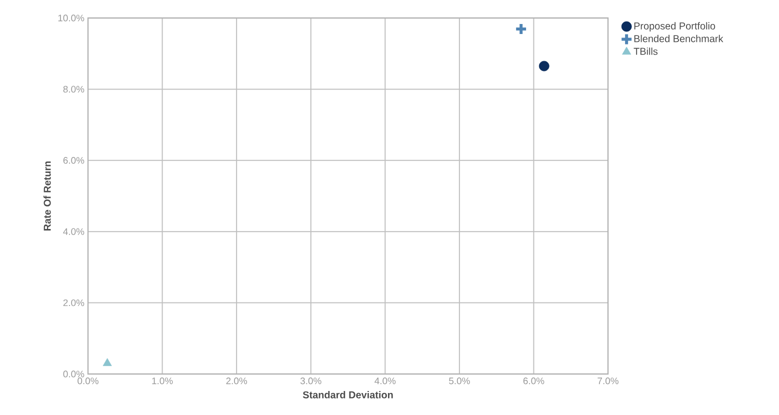  What do you see at coordinates (675, 27) in the screenshot?
I see `legend-label: Proposed Portfolio` at bounding box center [675, 27].